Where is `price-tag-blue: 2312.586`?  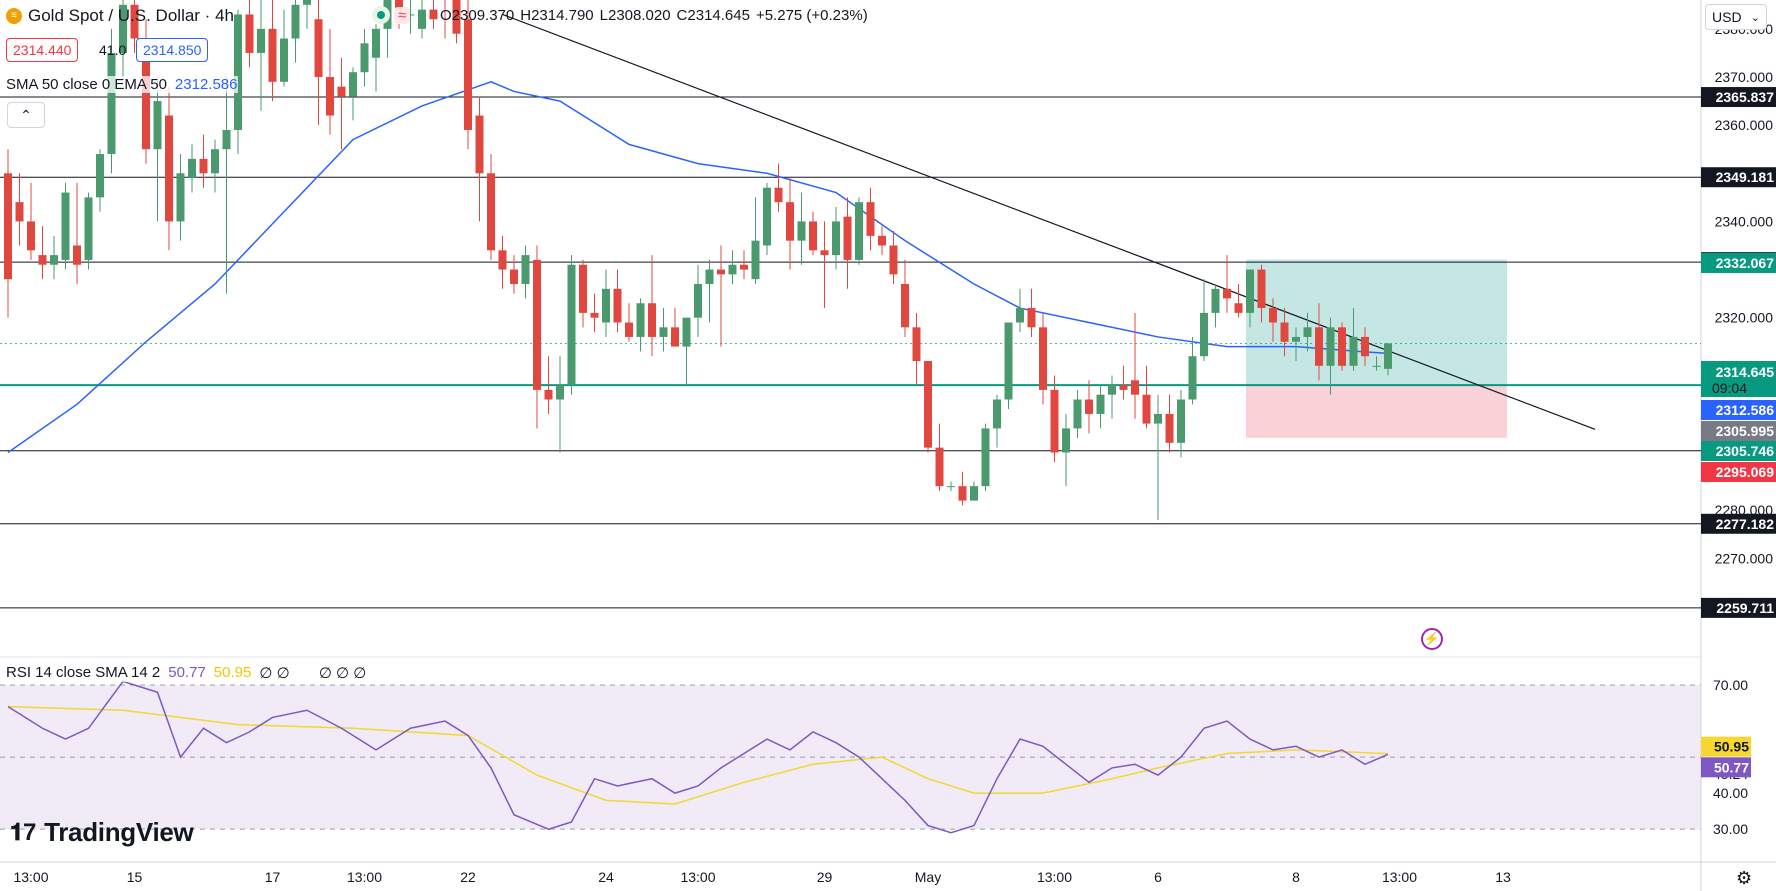 price-tag-blue: 2312.586 is located at coordinates (1738, 410).